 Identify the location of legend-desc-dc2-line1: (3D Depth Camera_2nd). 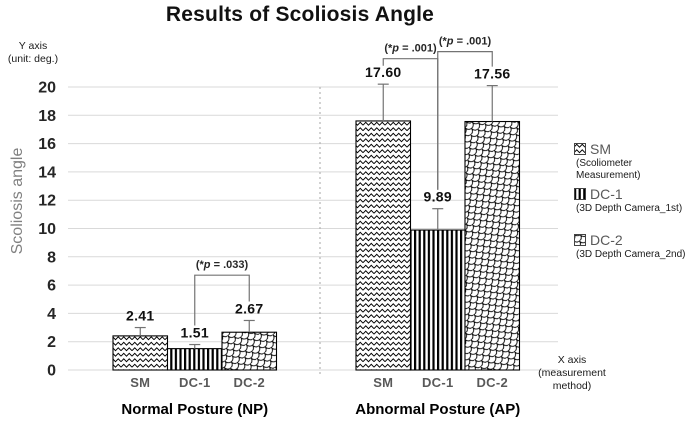
(631, 254).